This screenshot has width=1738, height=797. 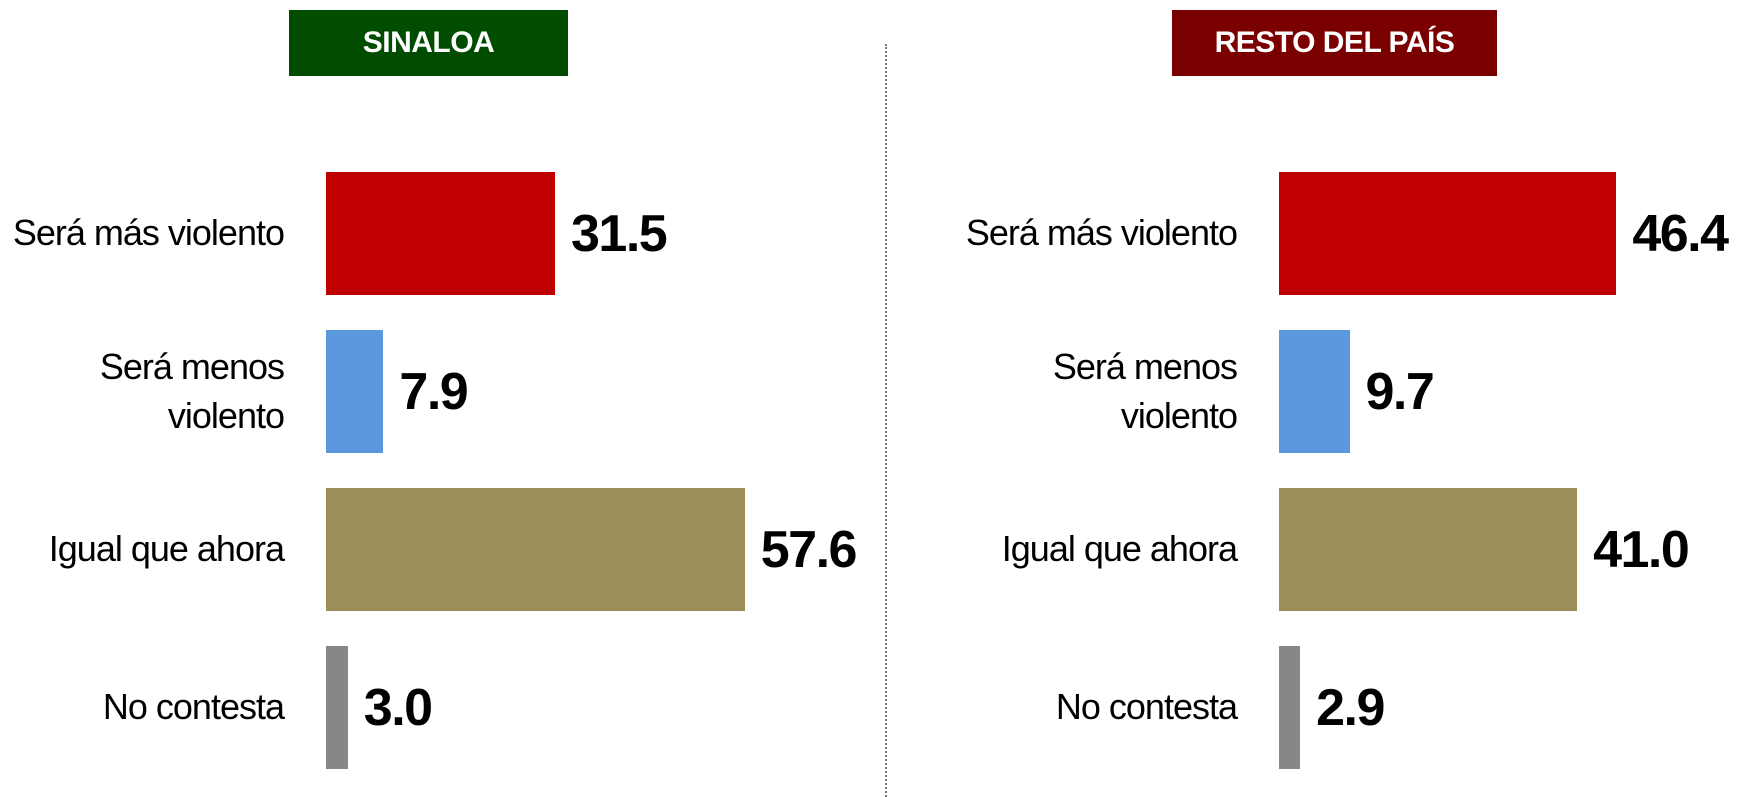 I want to click on divider, so click(x=886, y=420).